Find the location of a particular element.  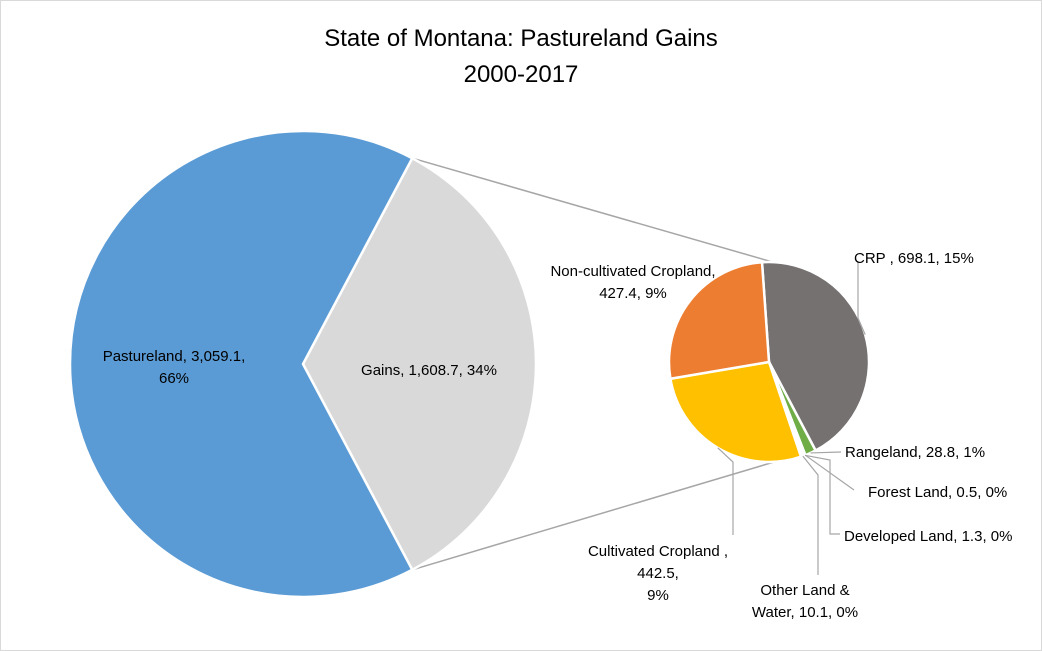

data-label-gains: Gains, 1,608.7, 34% is located at coordinates (429, 370).